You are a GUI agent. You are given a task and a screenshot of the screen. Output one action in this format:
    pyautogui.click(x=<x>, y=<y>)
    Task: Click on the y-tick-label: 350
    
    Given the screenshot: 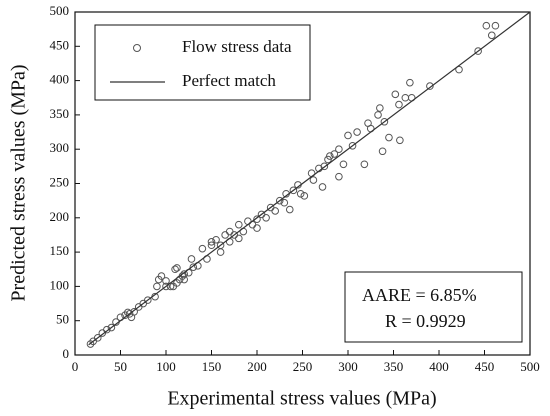 What is the action you would take?
    pyautogui.click(x=60, y=113)
    